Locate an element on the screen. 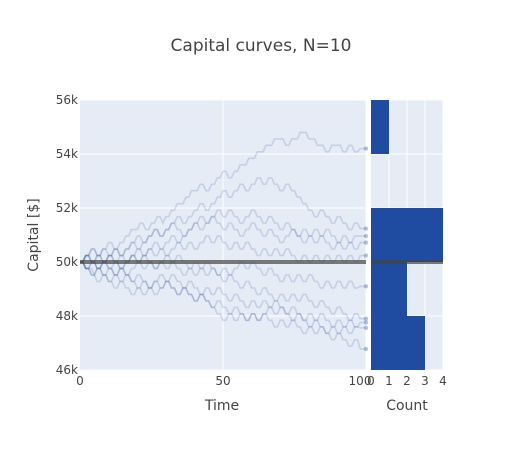 The height and width of the screenshot is (450, 522). count-tick-label: 2 is located at coordinates (407, 381).